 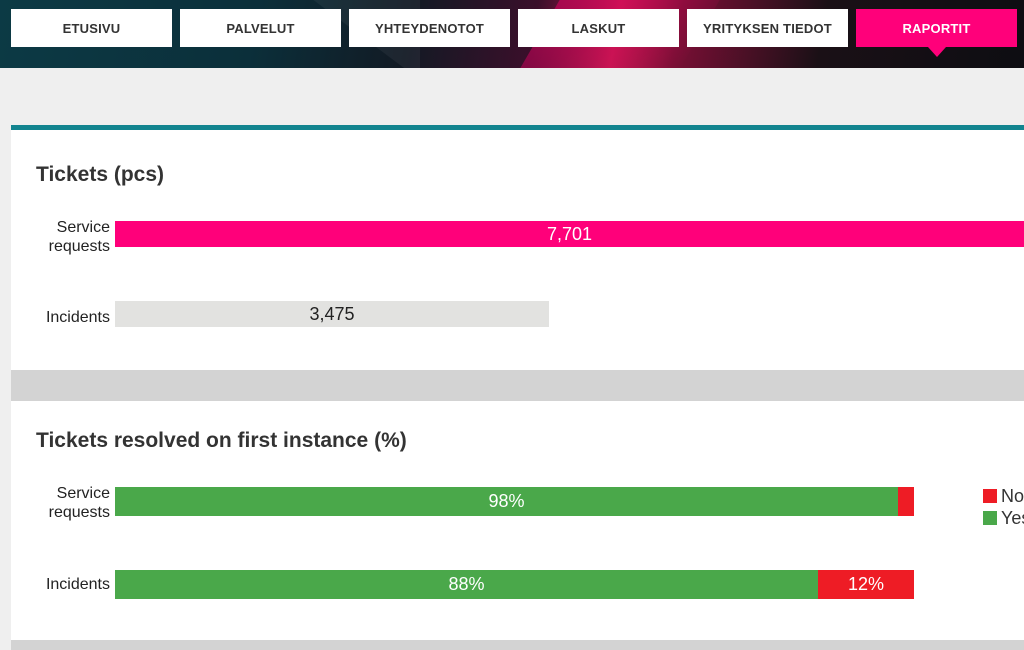 What do you see at coordinates (1012, 517) in the screenshot?
I see `legend-label: Yes` at bounding box center [1012, 517].